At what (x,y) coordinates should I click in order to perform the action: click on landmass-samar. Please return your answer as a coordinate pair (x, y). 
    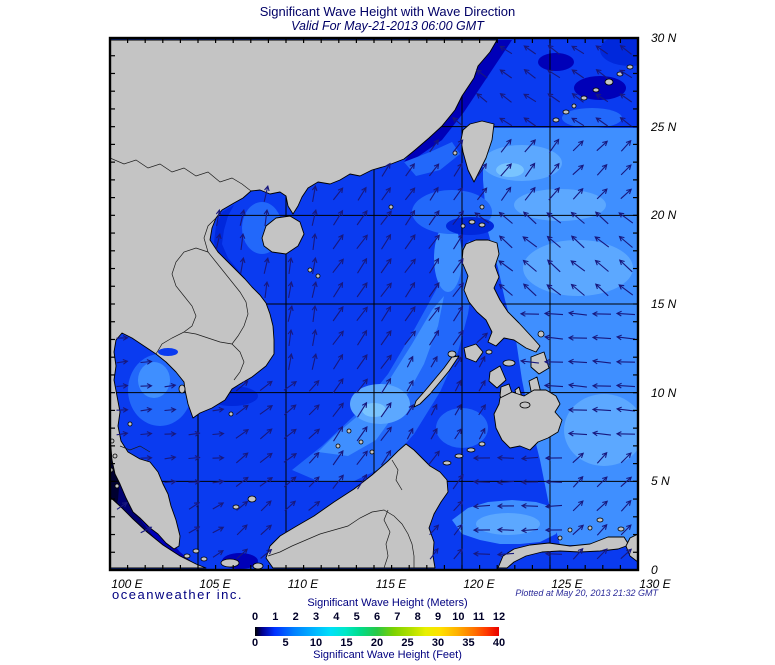
    Looking at the image, I should click on (540, 363).